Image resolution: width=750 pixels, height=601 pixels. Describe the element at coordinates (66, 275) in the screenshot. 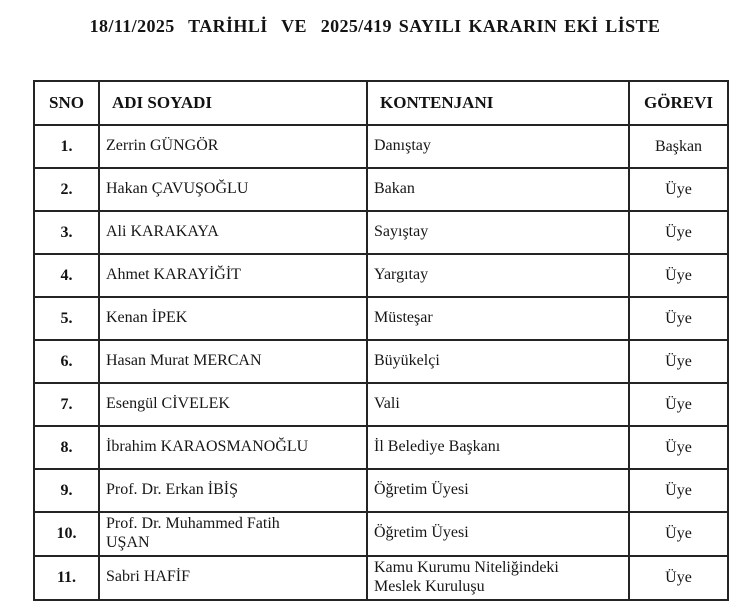

I see `sno-cell: 4.` at that location.